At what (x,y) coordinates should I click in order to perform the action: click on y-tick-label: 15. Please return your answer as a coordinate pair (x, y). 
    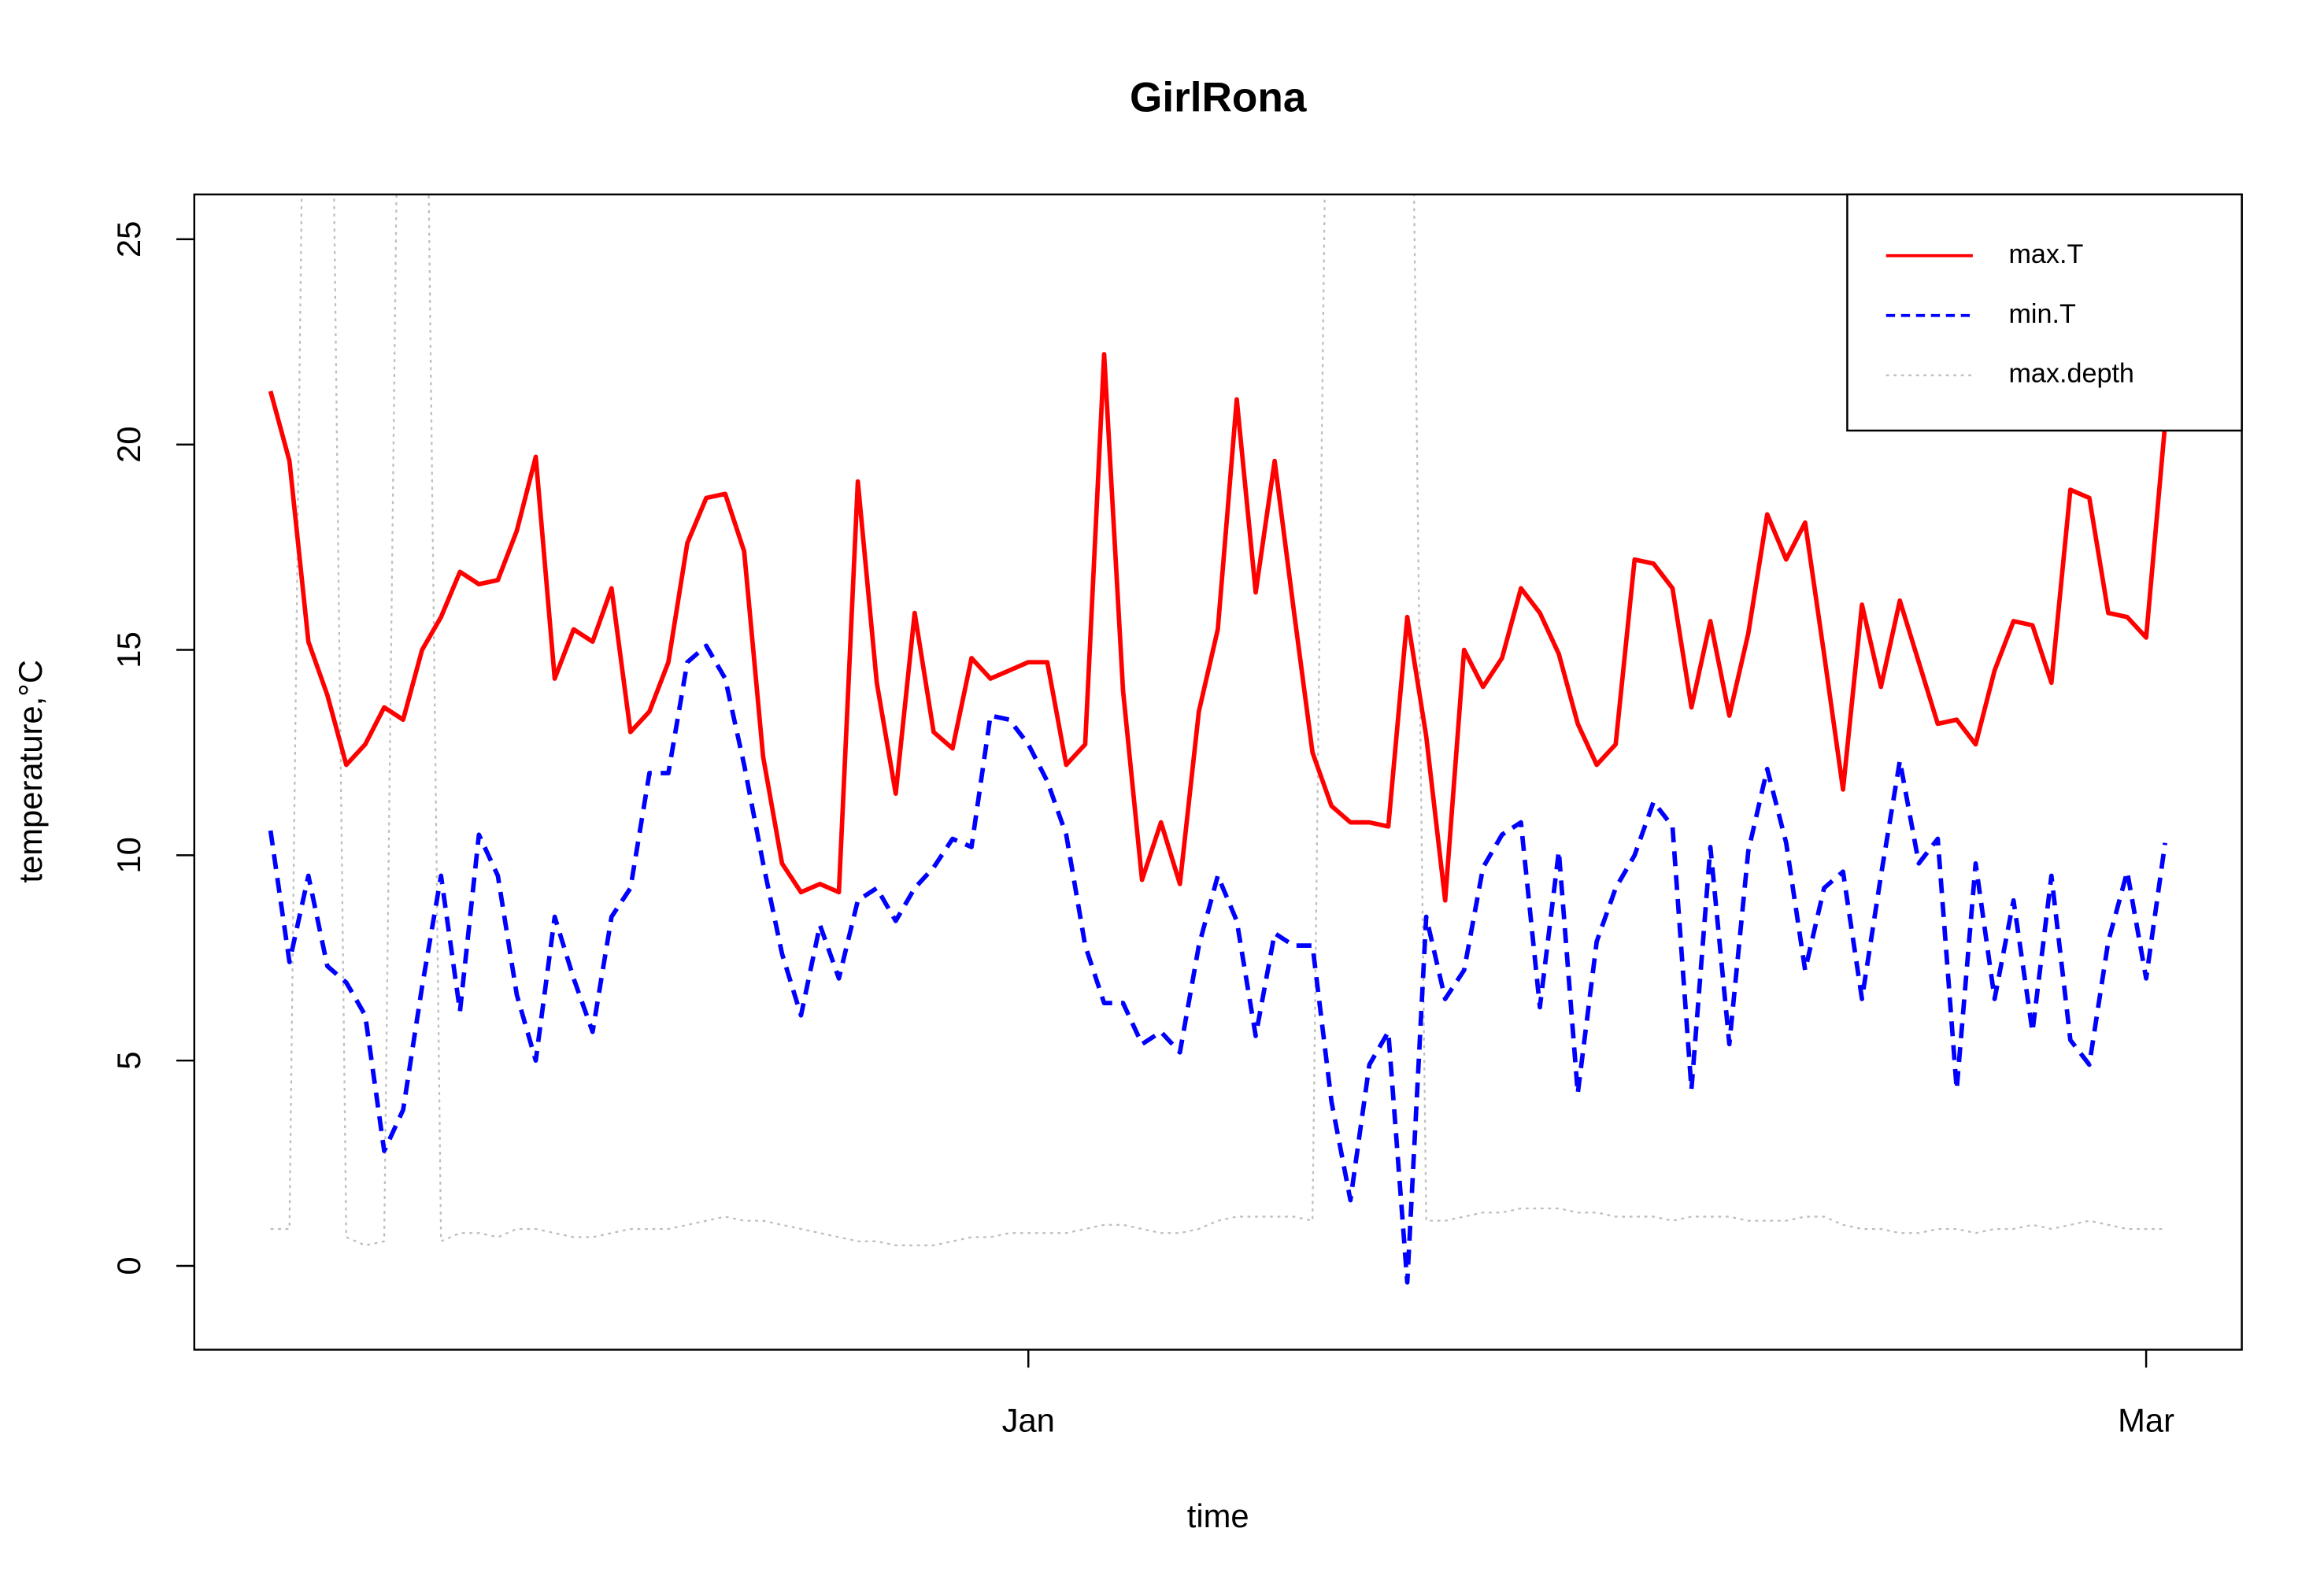
    Looking at the image, I should click on (128, 649).